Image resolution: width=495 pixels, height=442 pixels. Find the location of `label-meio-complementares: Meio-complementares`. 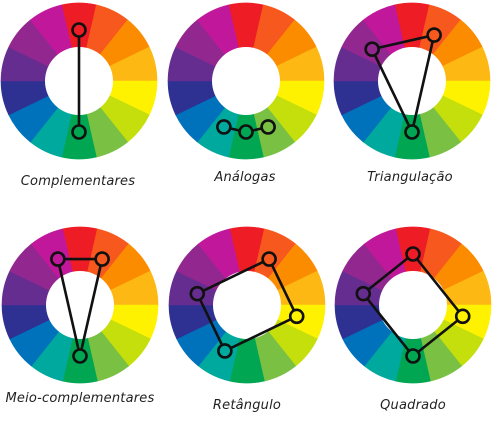

label-meio-complementares: Meio-complementares is located at coordinates (80, 398).